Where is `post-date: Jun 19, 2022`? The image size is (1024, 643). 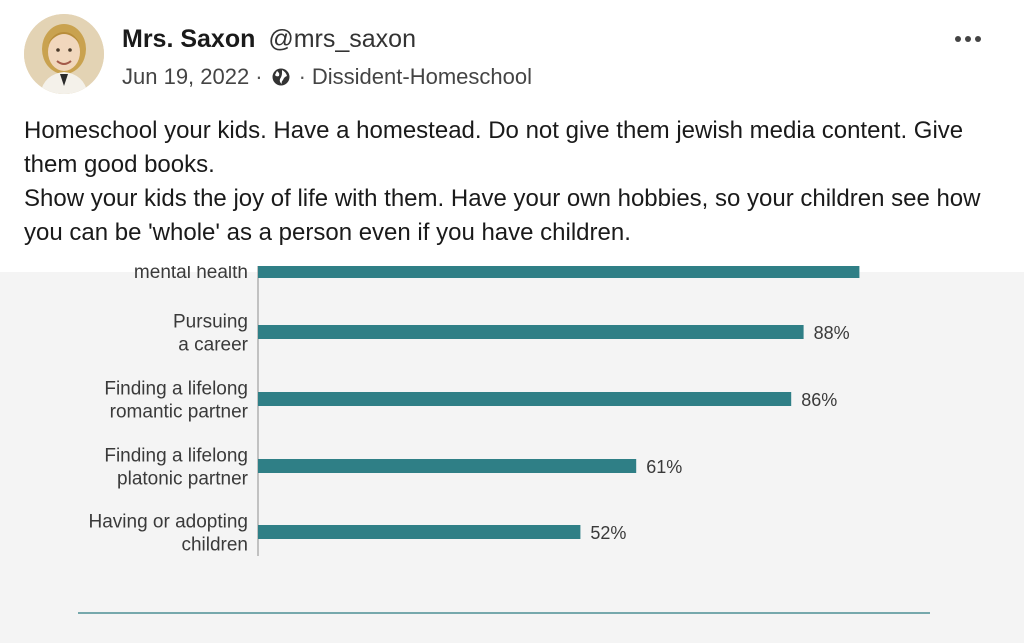 post-date: Jun 19, 2022 is located at coordinates (186, 76).